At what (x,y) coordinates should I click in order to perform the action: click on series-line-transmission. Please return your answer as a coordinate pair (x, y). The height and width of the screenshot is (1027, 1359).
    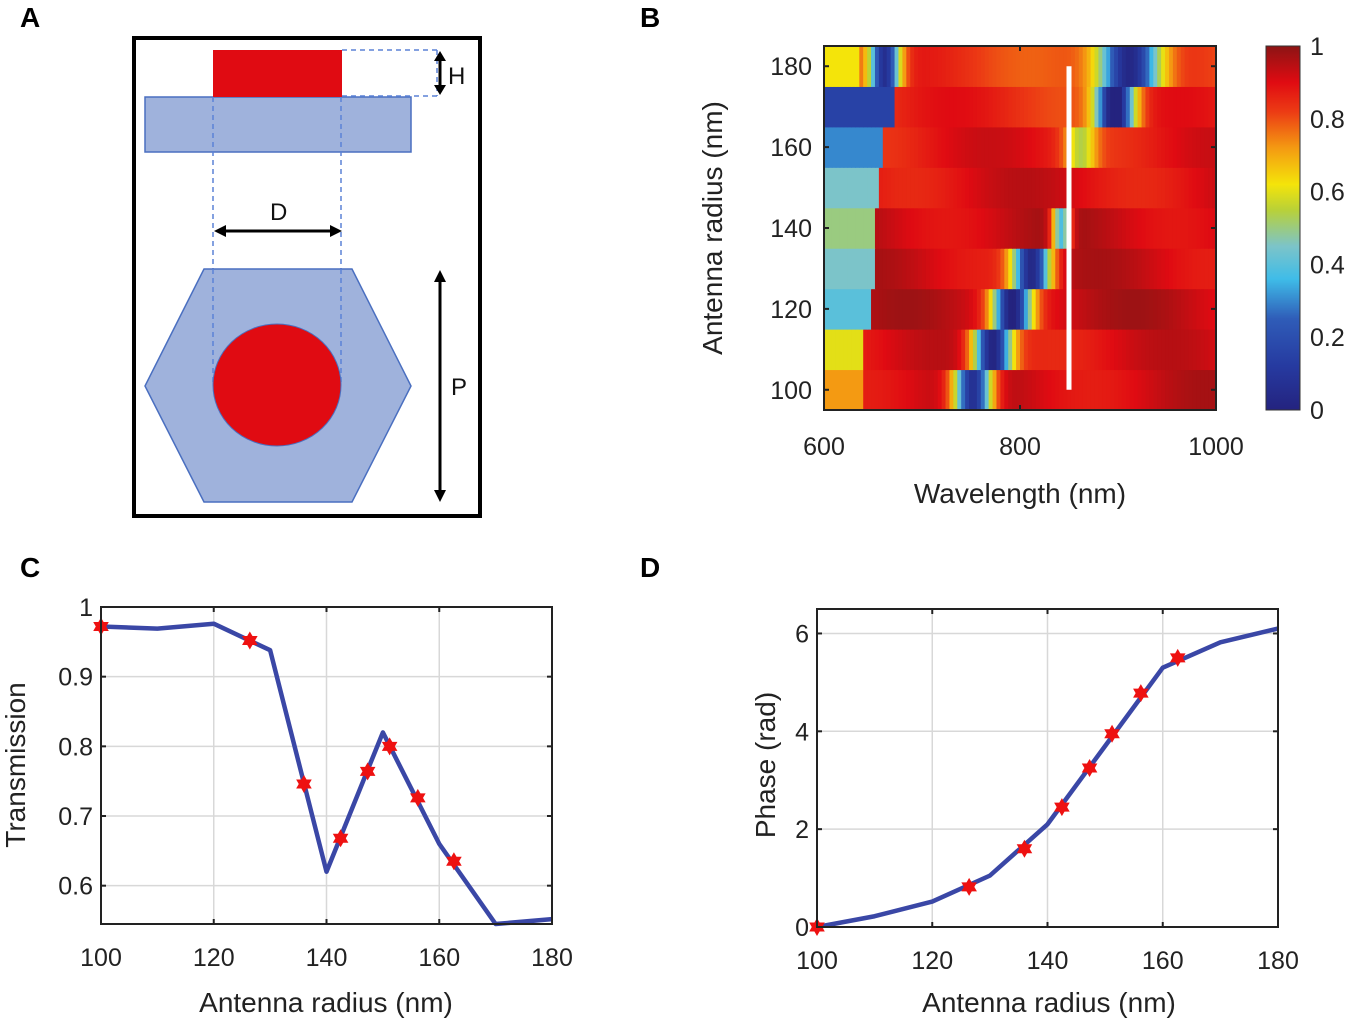
    Looking at the image, I should click on (326, 774).